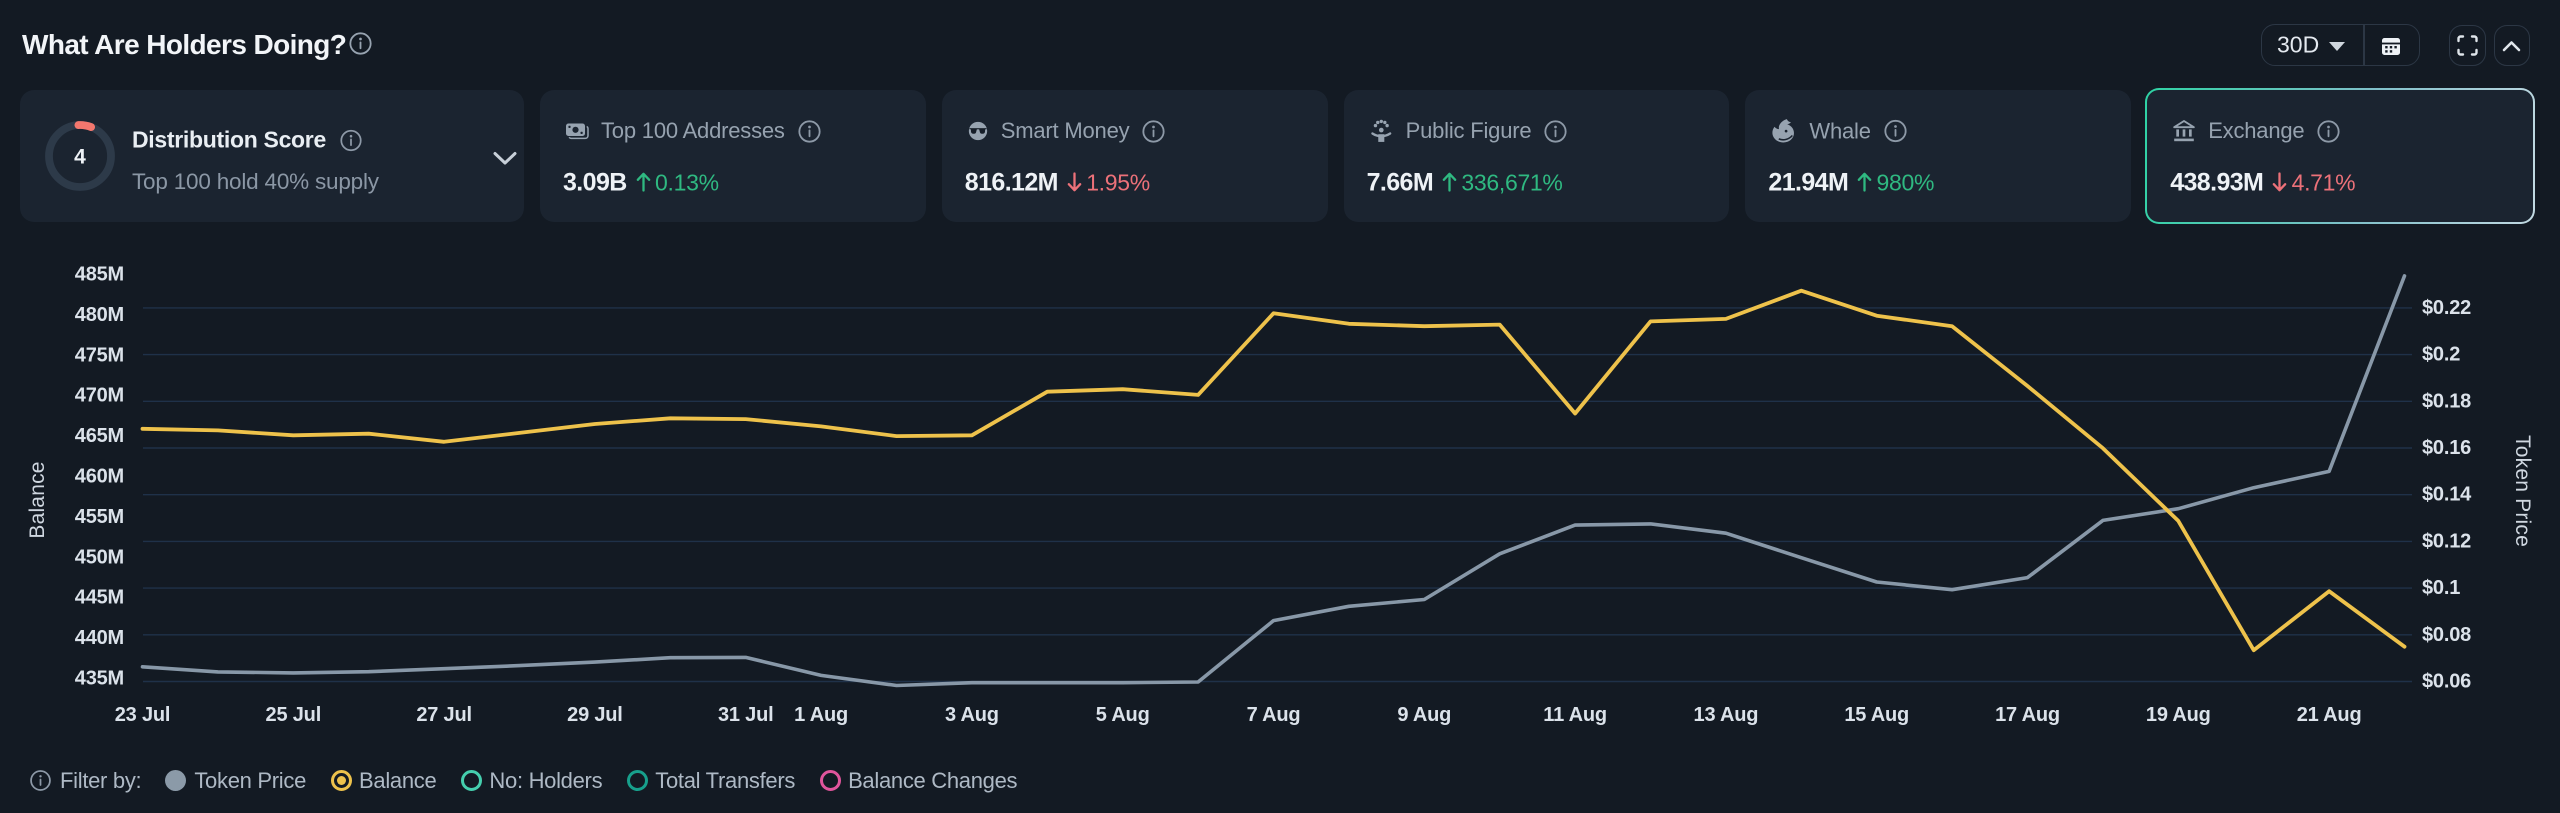 The width and height of the screenshot is (2560, 813). What do you see at coordinates (99, 396) in the screenshot?
I see `svg-text: 470M` at bounding box center [99, 396].